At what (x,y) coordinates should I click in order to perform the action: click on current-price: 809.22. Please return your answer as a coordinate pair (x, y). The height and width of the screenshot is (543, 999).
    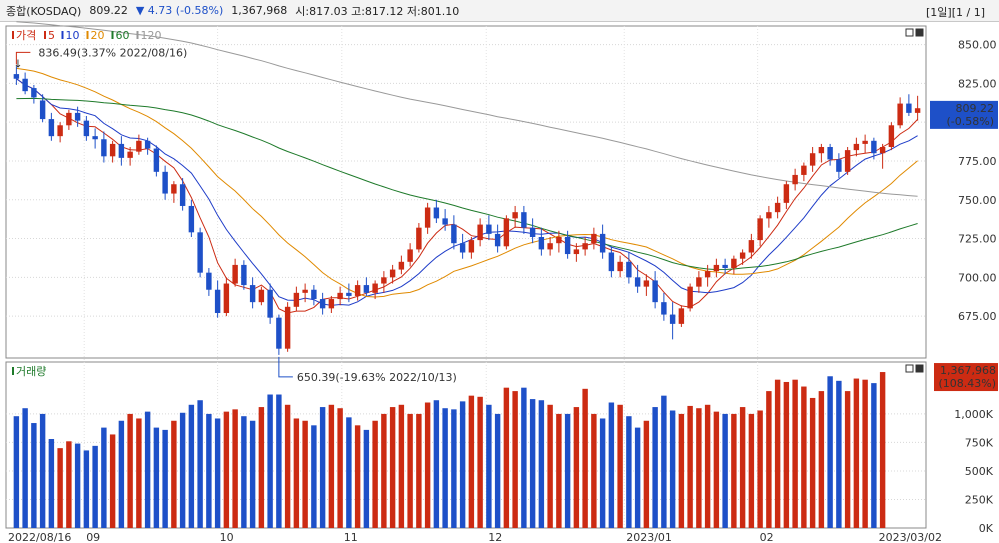
    Looking at the image, I should click on (108, 10).